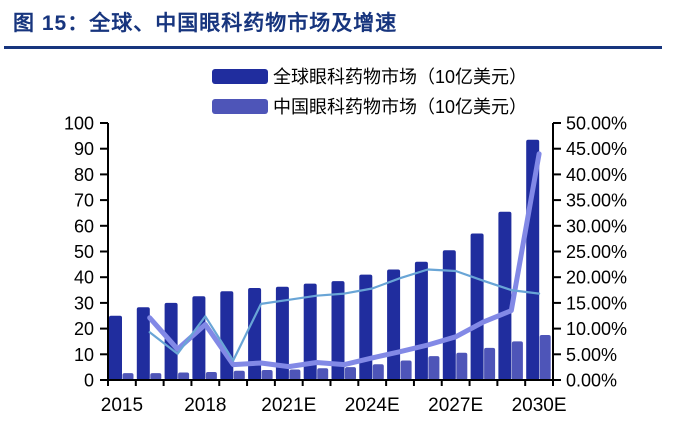 This screenshot has width=683, height=424. I want to click on left-tick-label: 50, so click(84, 252).